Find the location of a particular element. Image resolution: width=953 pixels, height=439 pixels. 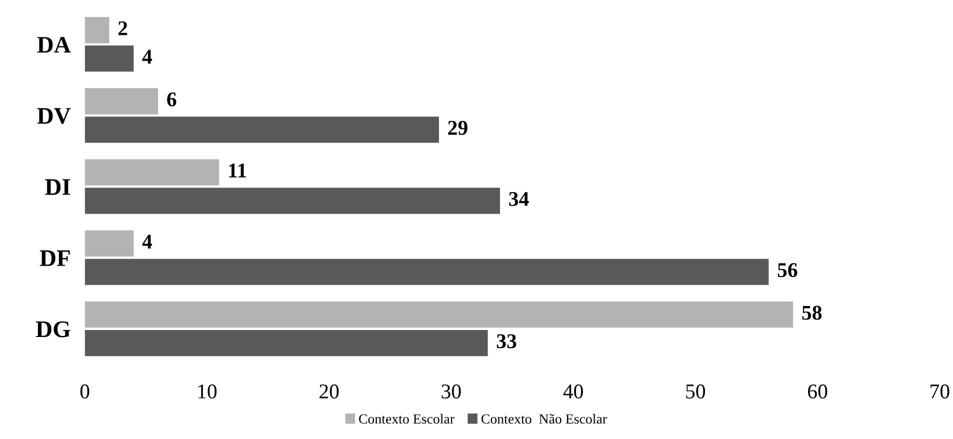

data-label: 6 is located at coordinates (171, 99).